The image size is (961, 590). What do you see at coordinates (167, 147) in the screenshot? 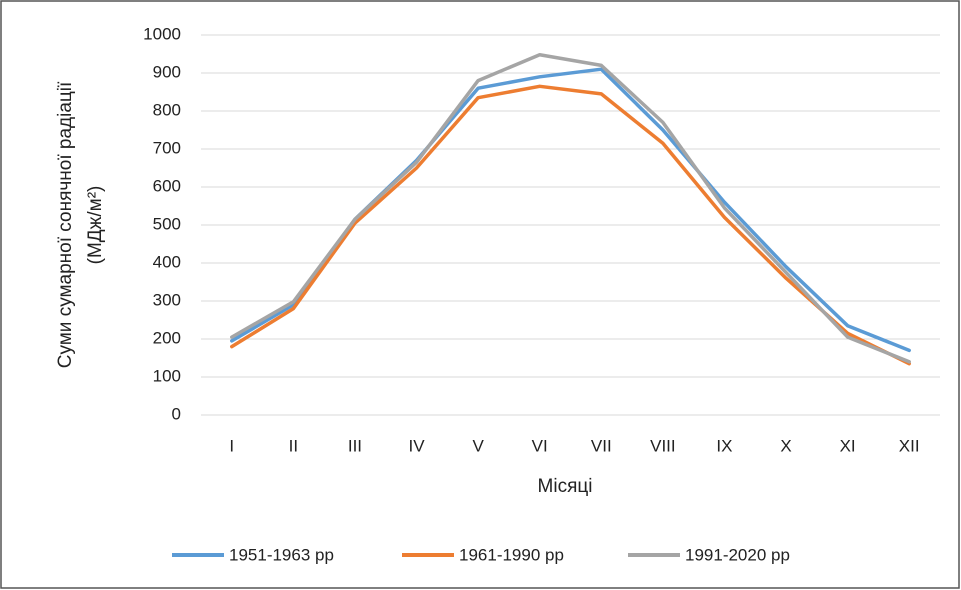
I see `y-tick-label: 700` at bounding box center [167, 147].